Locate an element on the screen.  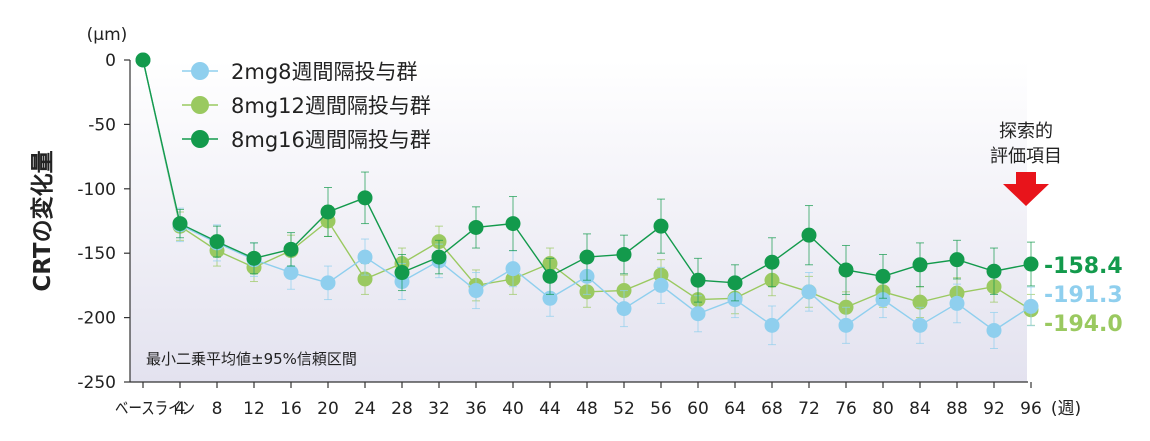
x-tick-label: 20 is located at coordinates (328, 409).